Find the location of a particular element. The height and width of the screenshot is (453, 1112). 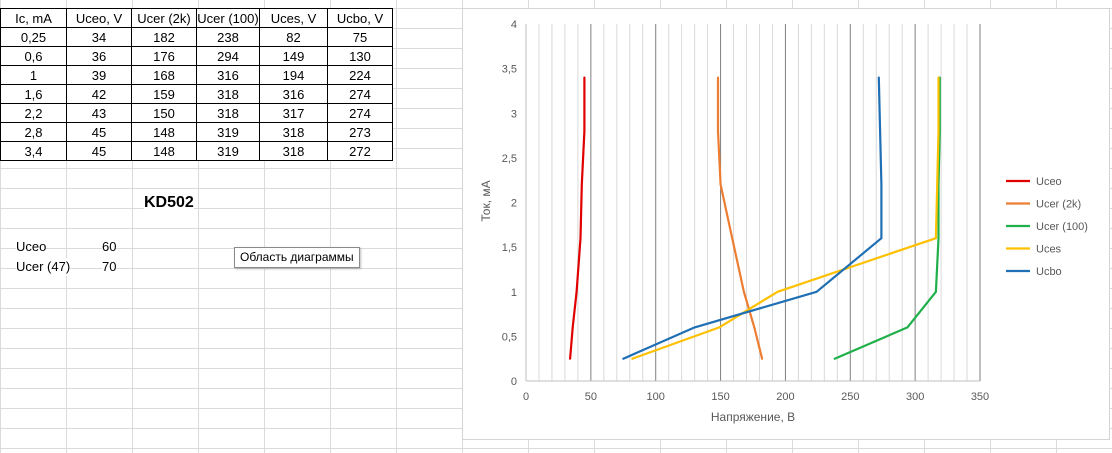

table-cell: 273 is located at coordinates (360, 132).